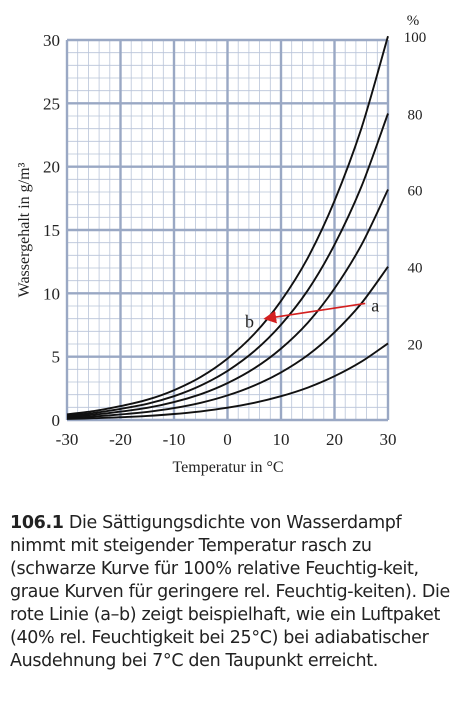 The height and width of the screenshot is (720, 461). Describe the element at coordinates (415, 345) in the screenshot. I see `right-tick-label: 20` at that location.